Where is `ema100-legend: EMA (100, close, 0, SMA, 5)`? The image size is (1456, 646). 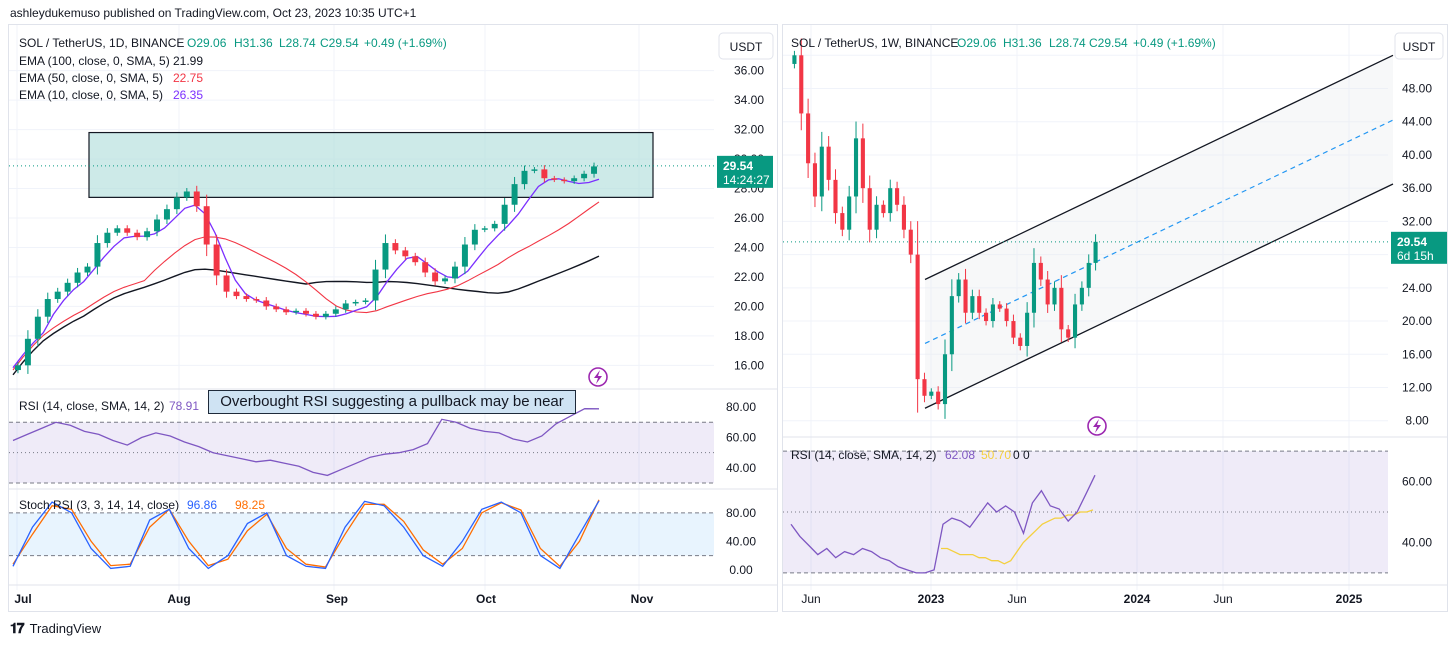 ema100-legend: EMA (100, close, 0, SMA, 5) is located at coordinates (94, 61).